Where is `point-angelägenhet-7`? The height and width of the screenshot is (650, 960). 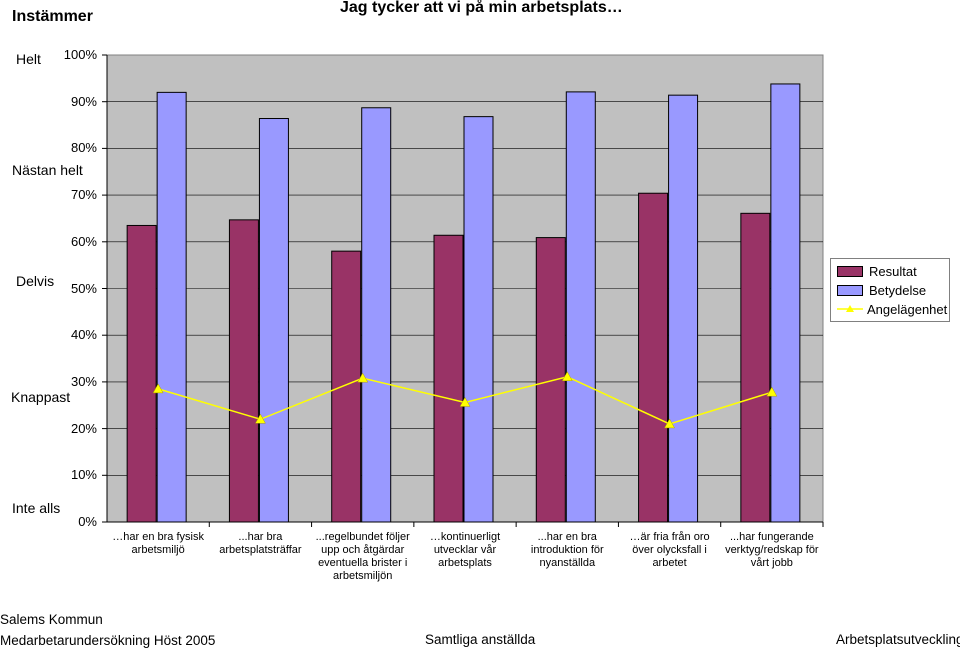 point-angelägenhet-7 is located at coordinates (772, 391).